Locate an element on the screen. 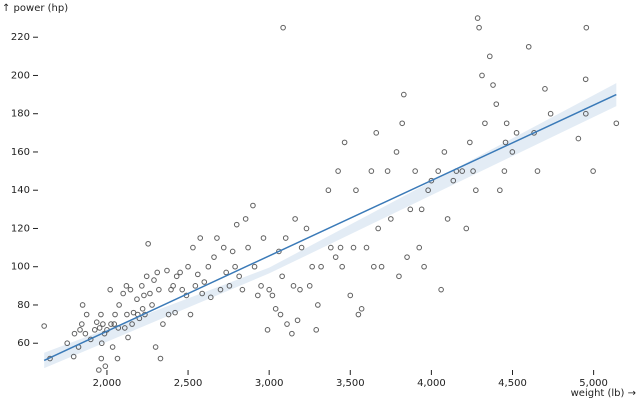 The width and height of the screenshot is (640, 400). y-tick-label: 80 is located at coordinates (23, 305).